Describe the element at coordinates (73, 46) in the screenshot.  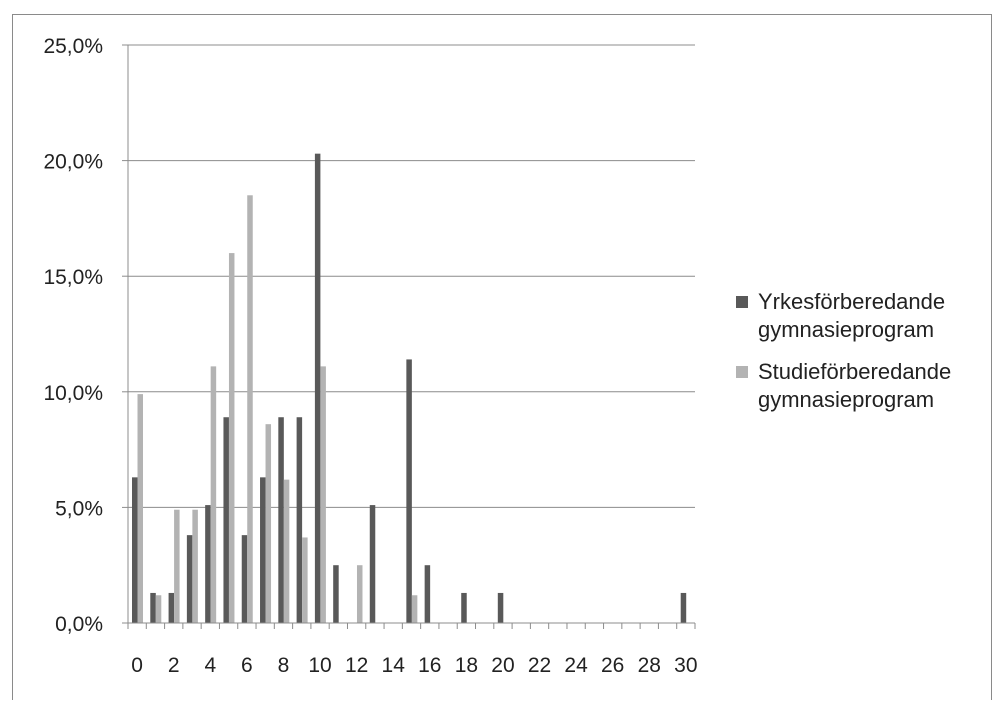
I see `y-tick-label: 25,0%` at that location.